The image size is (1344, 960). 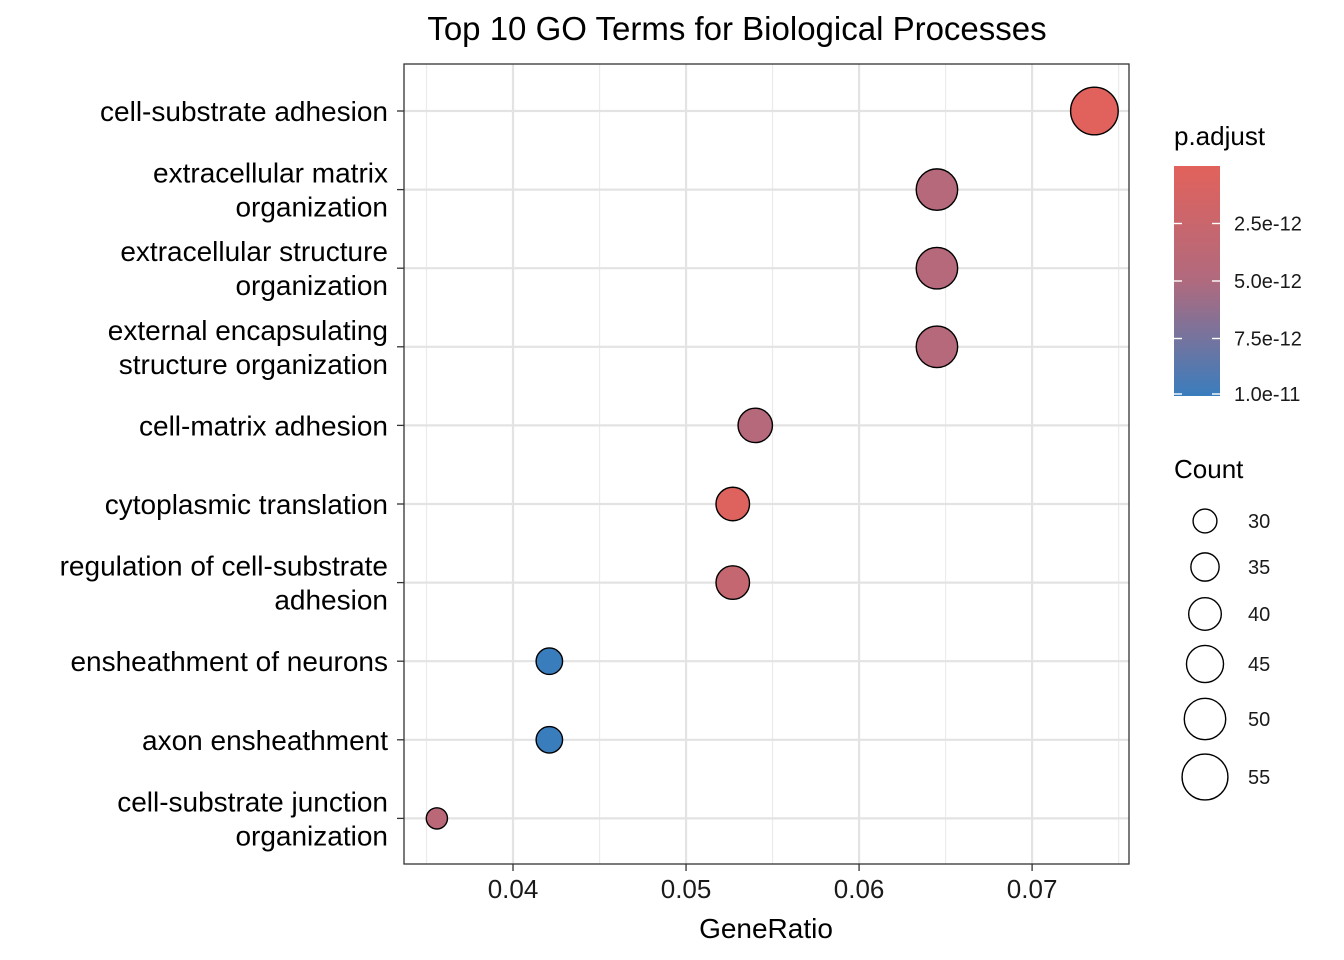 What do you see at coordinates (252, 801) in the screenshot?
I see `y-tick-label-9-0: cell-substrate junction` at bounding box center [252, 801].